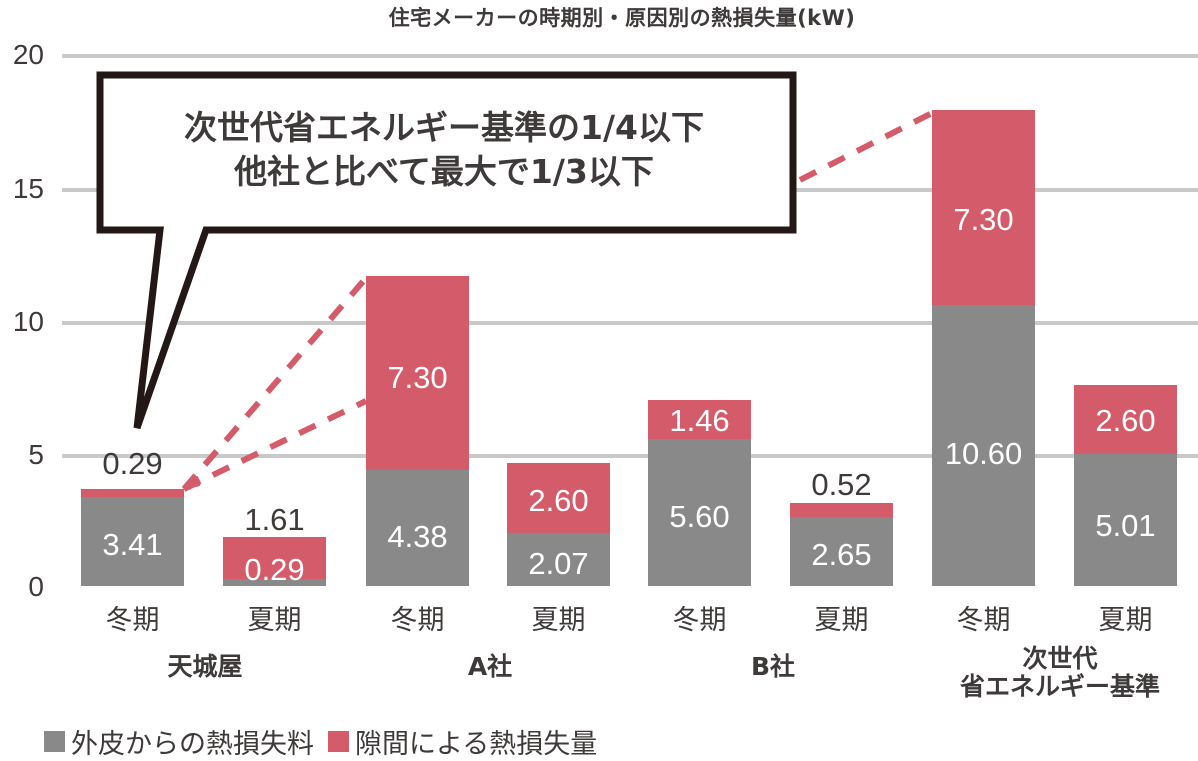 The image size is (1198, 761). I want to click on group-label-amagiya: 天城屋, so click(205, 666).